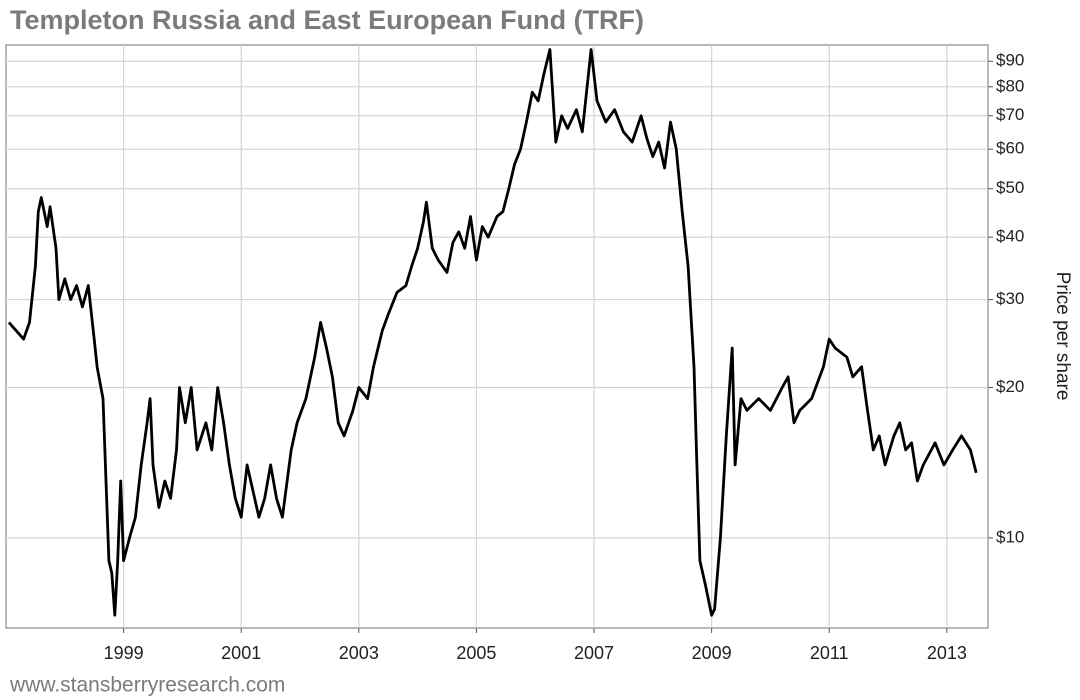  What do you see at coordinates (1010, 85) in the screenshot?
I see `y-tick-label: $80` at bounding box center [1010, 85].